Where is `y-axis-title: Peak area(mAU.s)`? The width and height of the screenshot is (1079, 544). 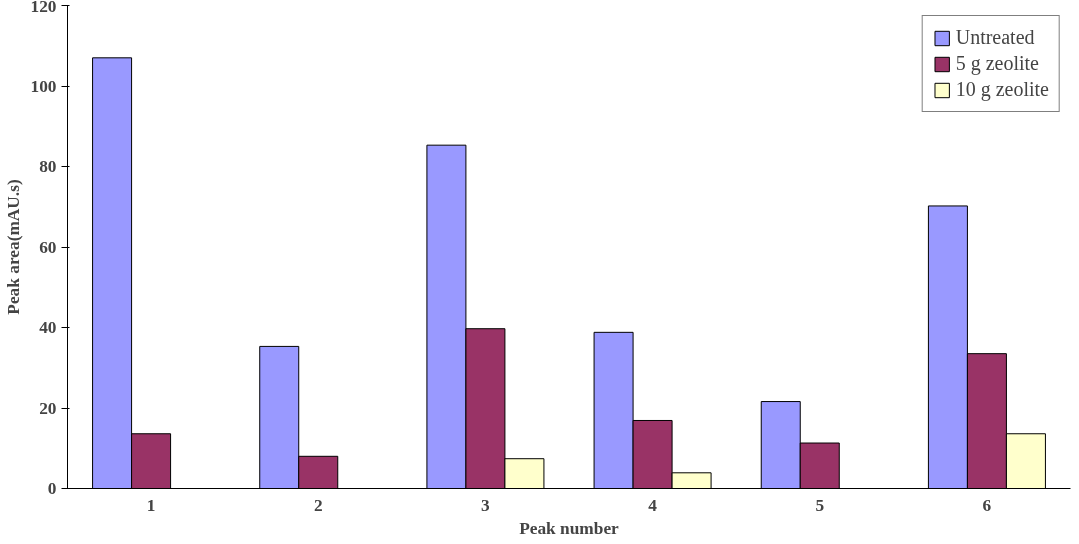
y-axis-title: Peak area(mAU.s) is located at coordinates (13, 247).